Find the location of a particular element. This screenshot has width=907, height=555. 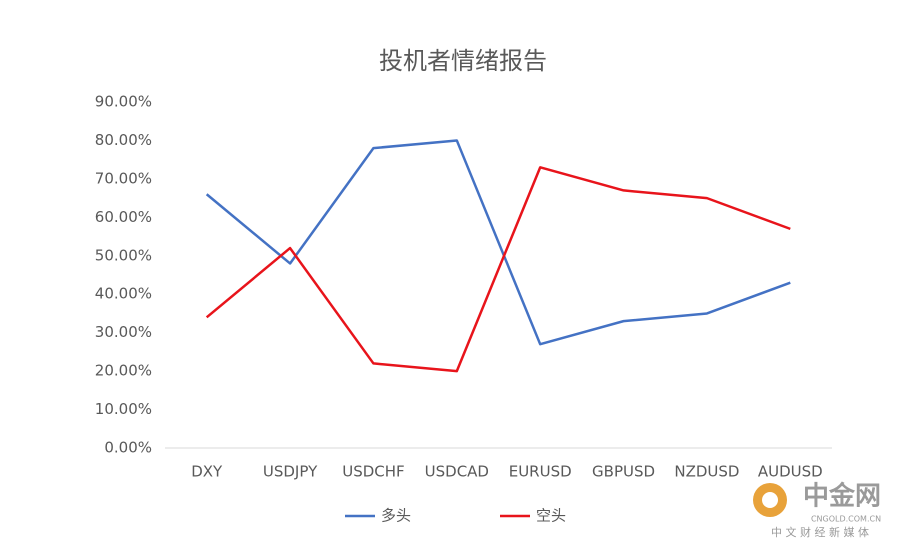

y-tick-label: 90.00% is located at coordinates (123, 102).